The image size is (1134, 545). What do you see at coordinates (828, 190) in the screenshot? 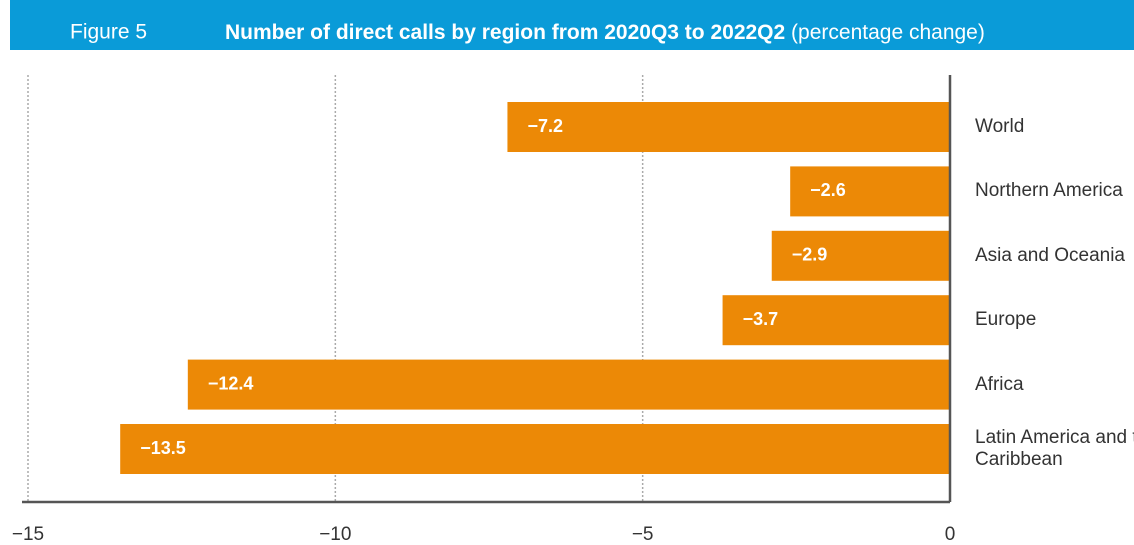
I see `value-label: −2.6` at bounding box center [828, 190].